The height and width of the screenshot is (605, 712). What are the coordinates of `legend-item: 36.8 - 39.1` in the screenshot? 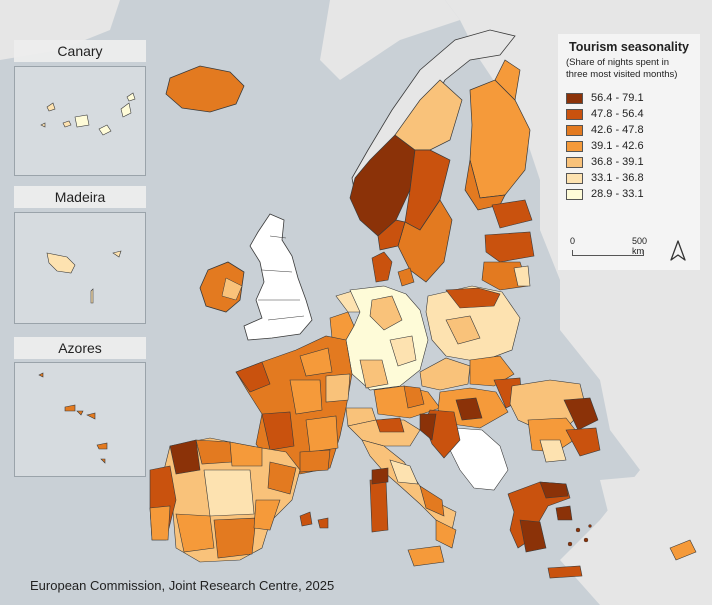 It's located at (629, 162).